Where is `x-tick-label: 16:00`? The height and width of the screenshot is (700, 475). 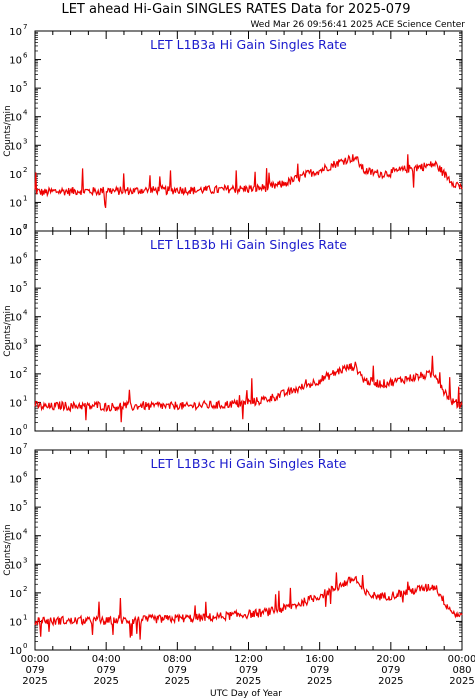
x-tick-label: 16:00 is located at coordinates (319, 659).